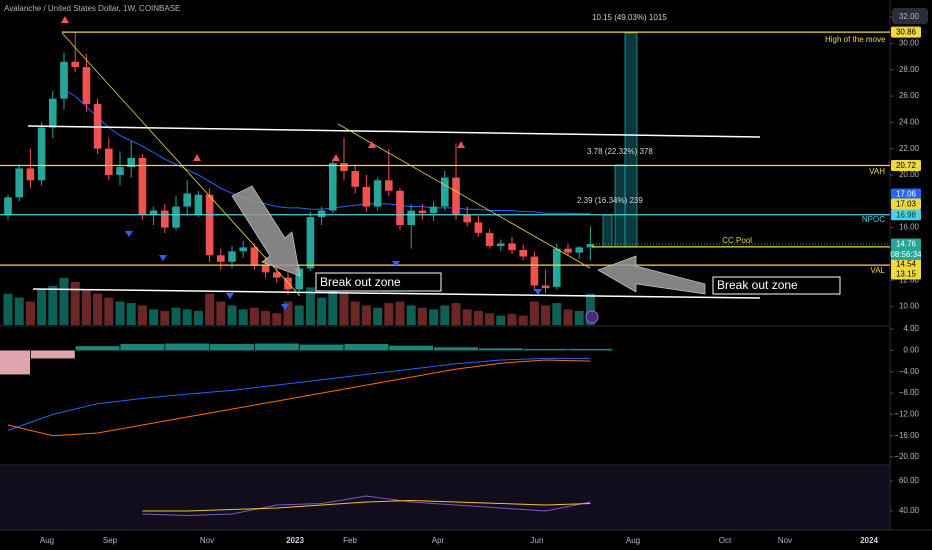 The image size is (932, 550). Describe the element at coordinates (725, 540) in the screenshot. I see `x-tick-label: Oct` at that location.